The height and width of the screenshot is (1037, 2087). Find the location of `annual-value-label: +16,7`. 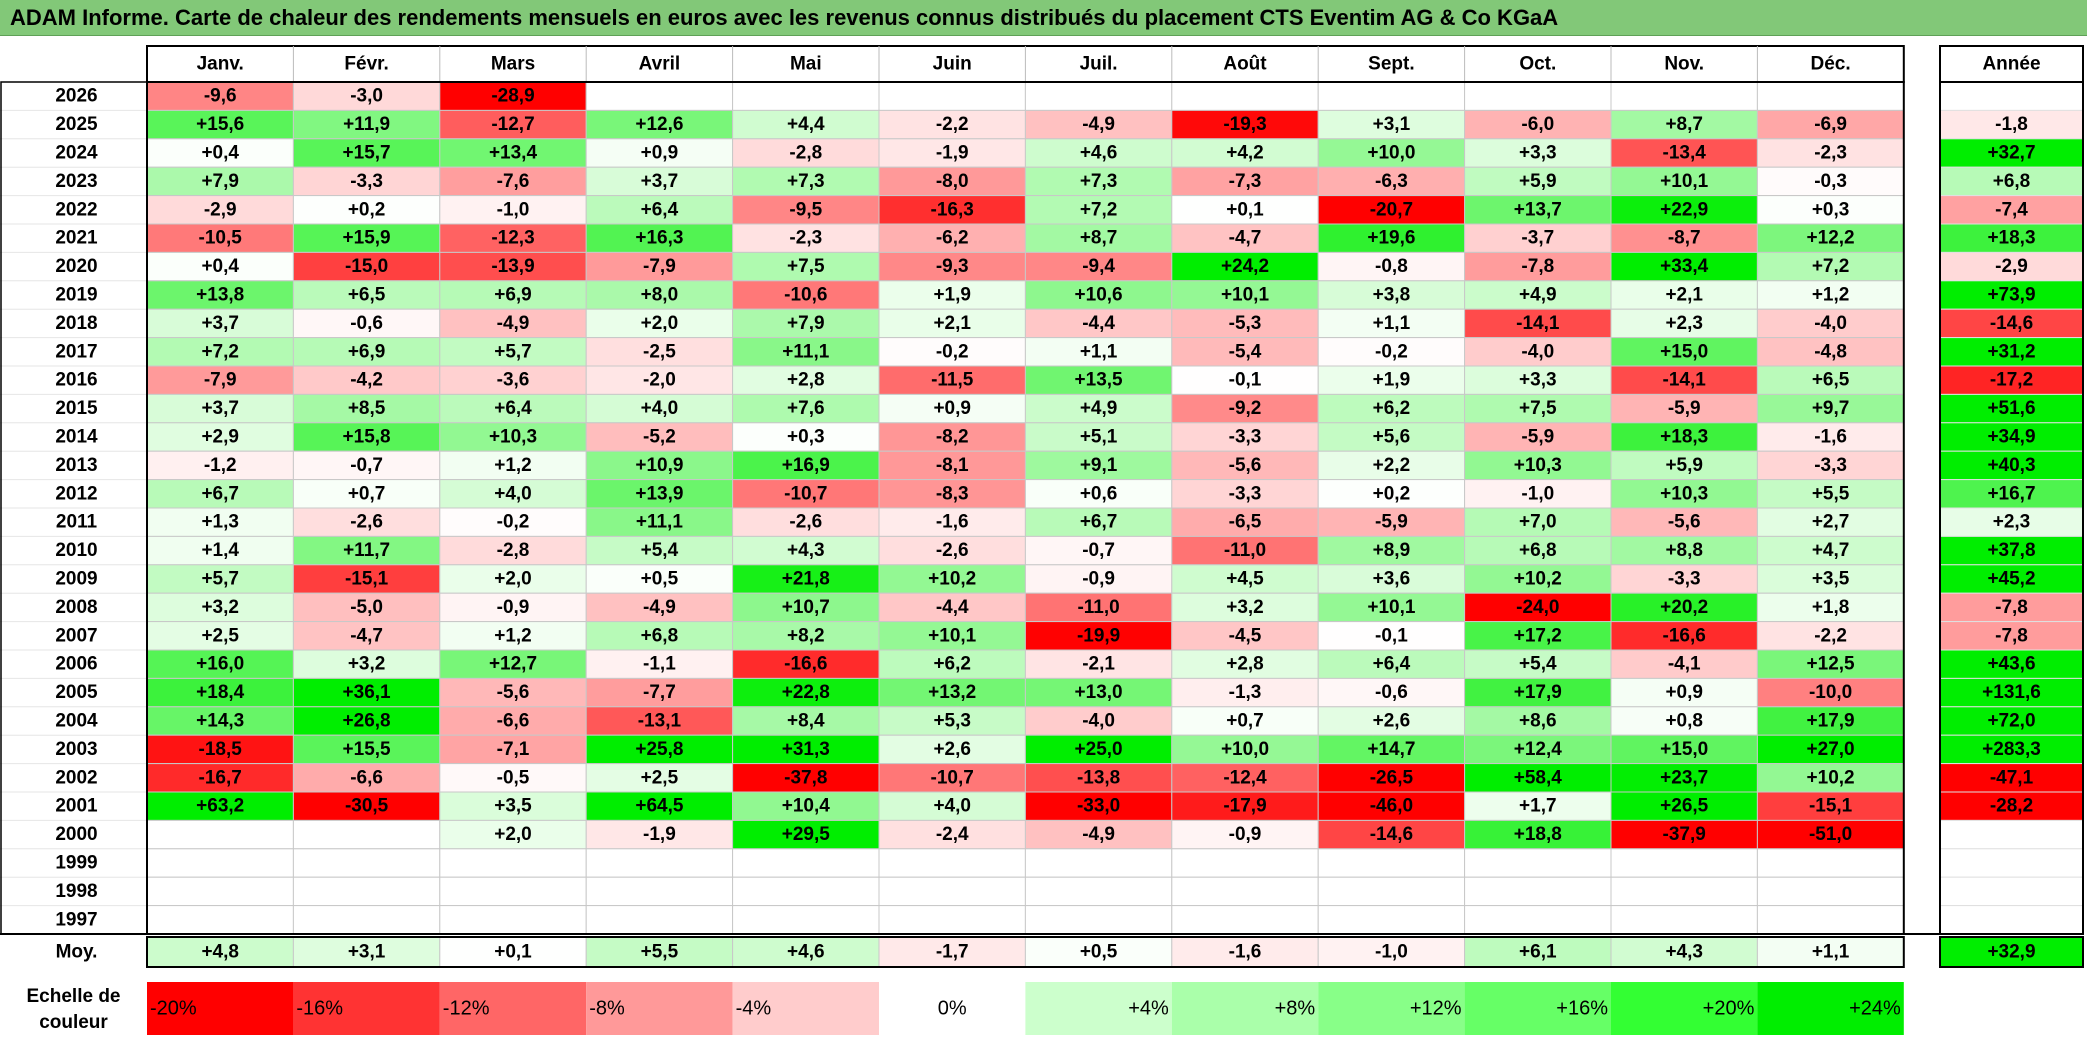

annual-value-label: +16,7 is located at coordinates (2011, 493).